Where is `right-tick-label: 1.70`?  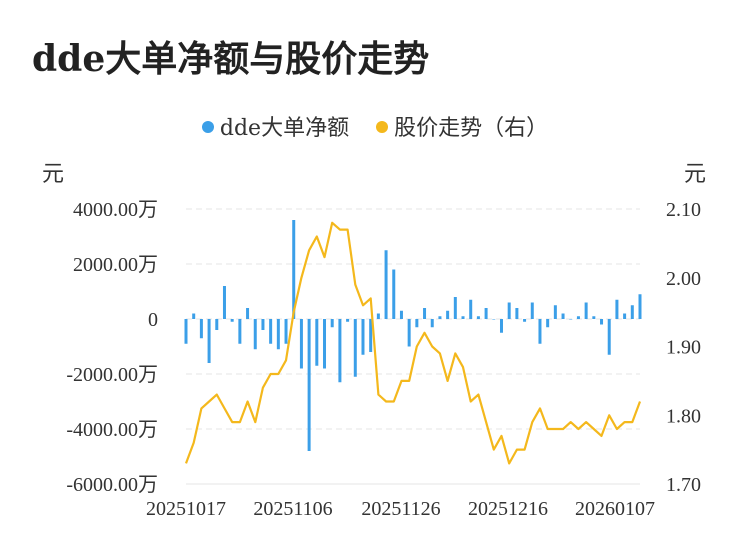 right-tick-label: 1.70 is located at coordinates (683, 485).